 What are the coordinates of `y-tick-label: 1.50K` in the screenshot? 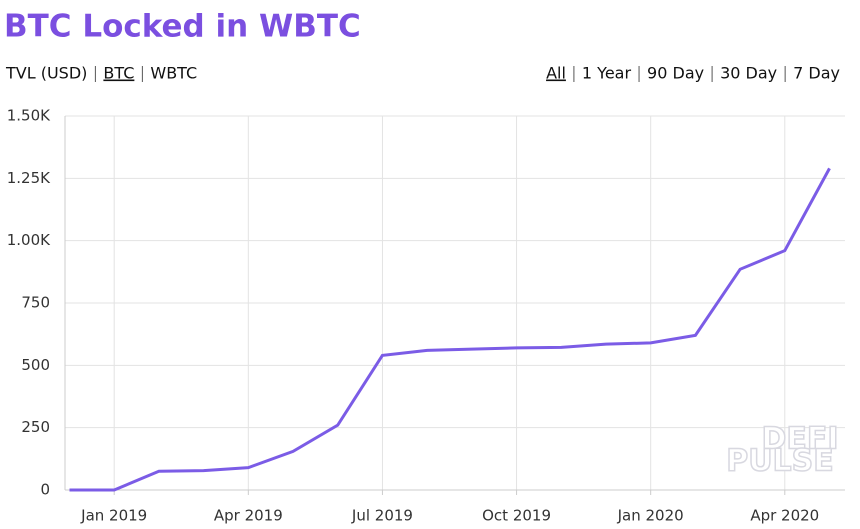 It's located at (29, 116).